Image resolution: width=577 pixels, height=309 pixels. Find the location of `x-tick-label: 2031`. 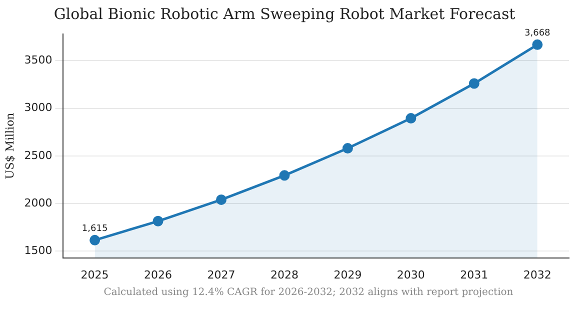

x-tick-label: 2031 is located at coordinates (474, 275).